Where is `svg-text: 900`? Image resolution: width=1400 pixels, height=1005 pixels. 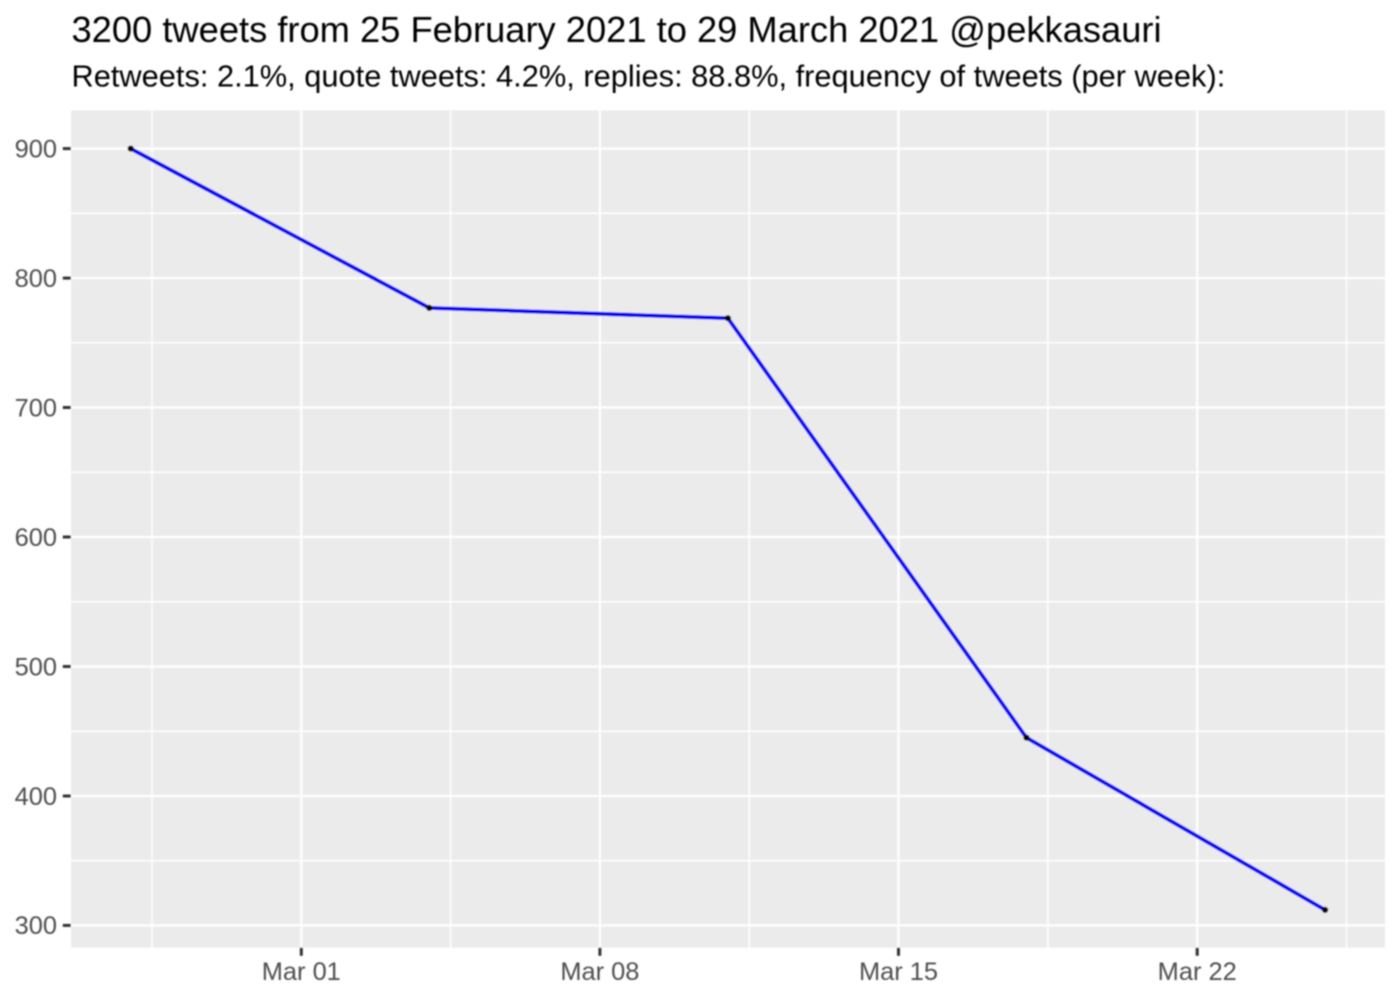
svg-text: 900 is located at coordinates (36, 149).